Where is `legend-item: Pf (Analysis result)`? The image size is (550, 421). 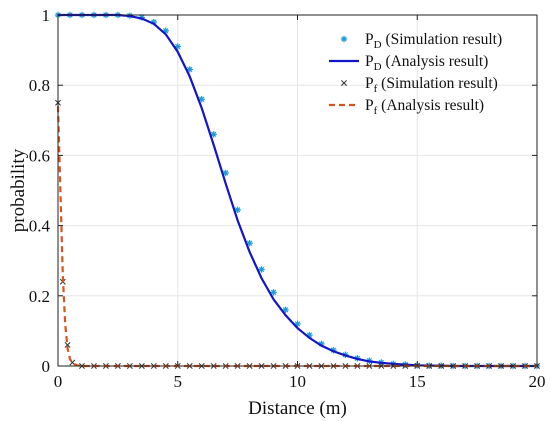 legend-item: Pf (Analysis result) is located at coordinates (406, 107).